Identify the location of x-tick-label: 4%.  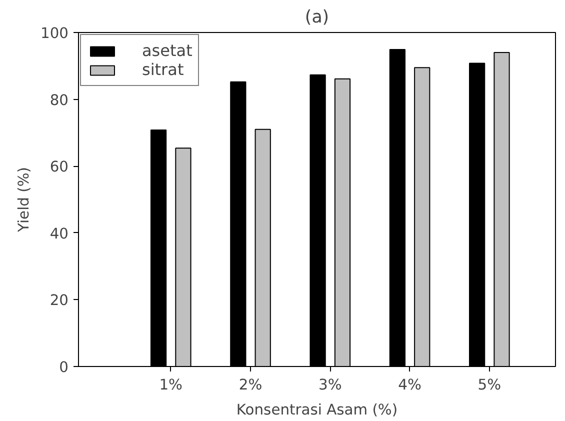
(410, 385).